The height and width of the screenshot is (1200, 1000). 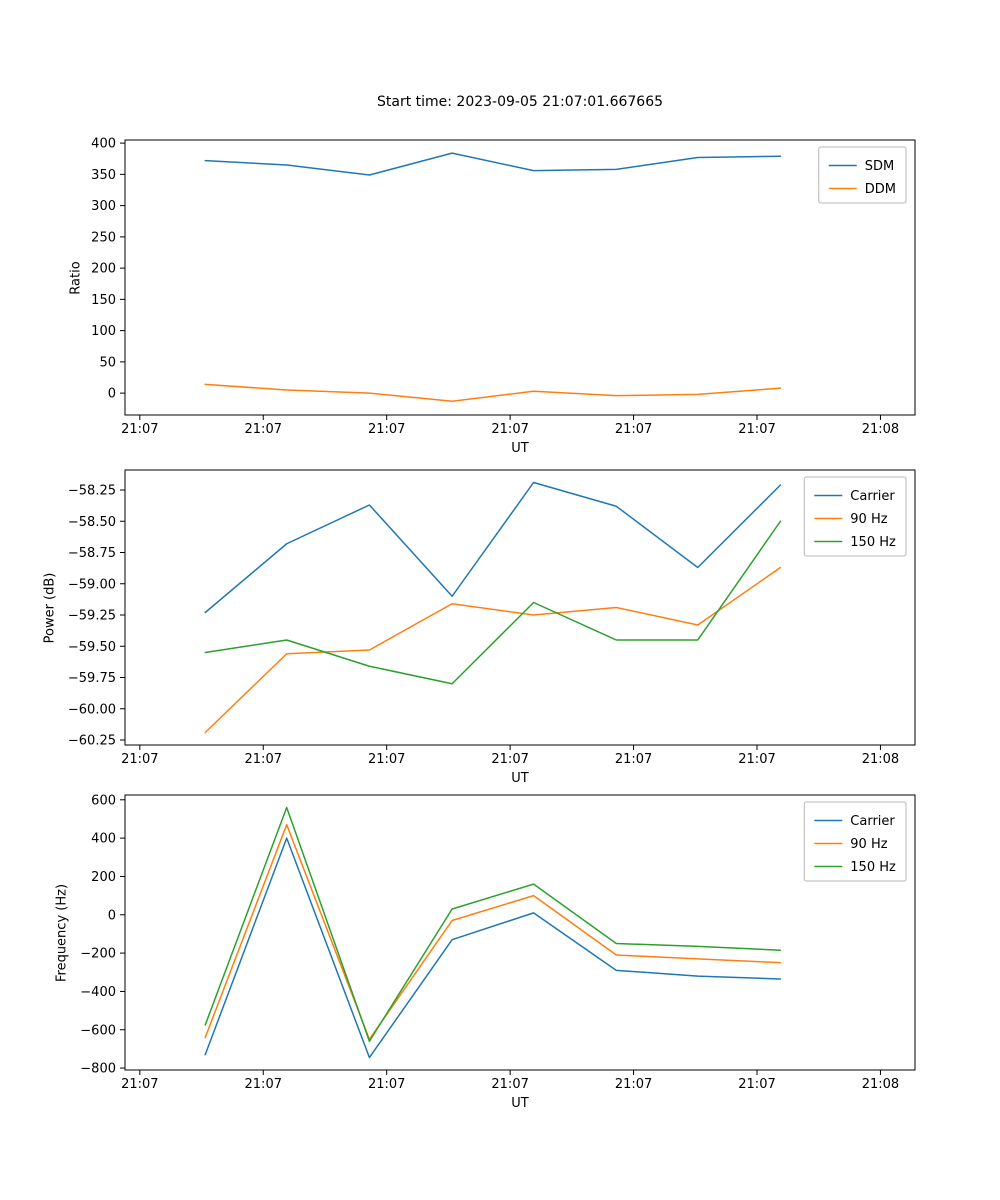 What do you see at coordinates (103, 300) in the screenshot?
I see `svg-text: 150` at bounding box center [103, 300].